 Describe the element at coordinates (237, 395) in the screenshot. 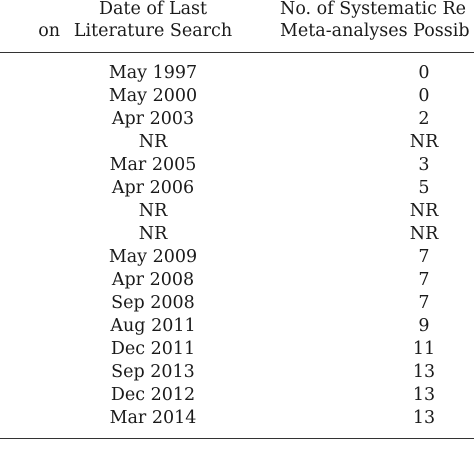

I see `table-row: Dec 2012 13` at that location.